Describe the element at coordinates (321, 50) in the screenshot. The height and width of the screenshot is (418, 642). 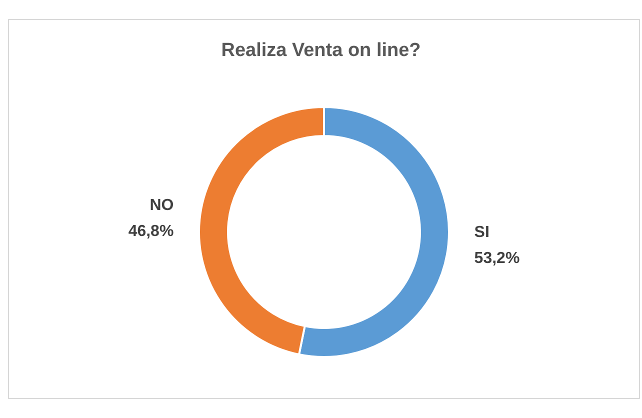
I see `chart-title: Realiza Venta on line?` at that location.